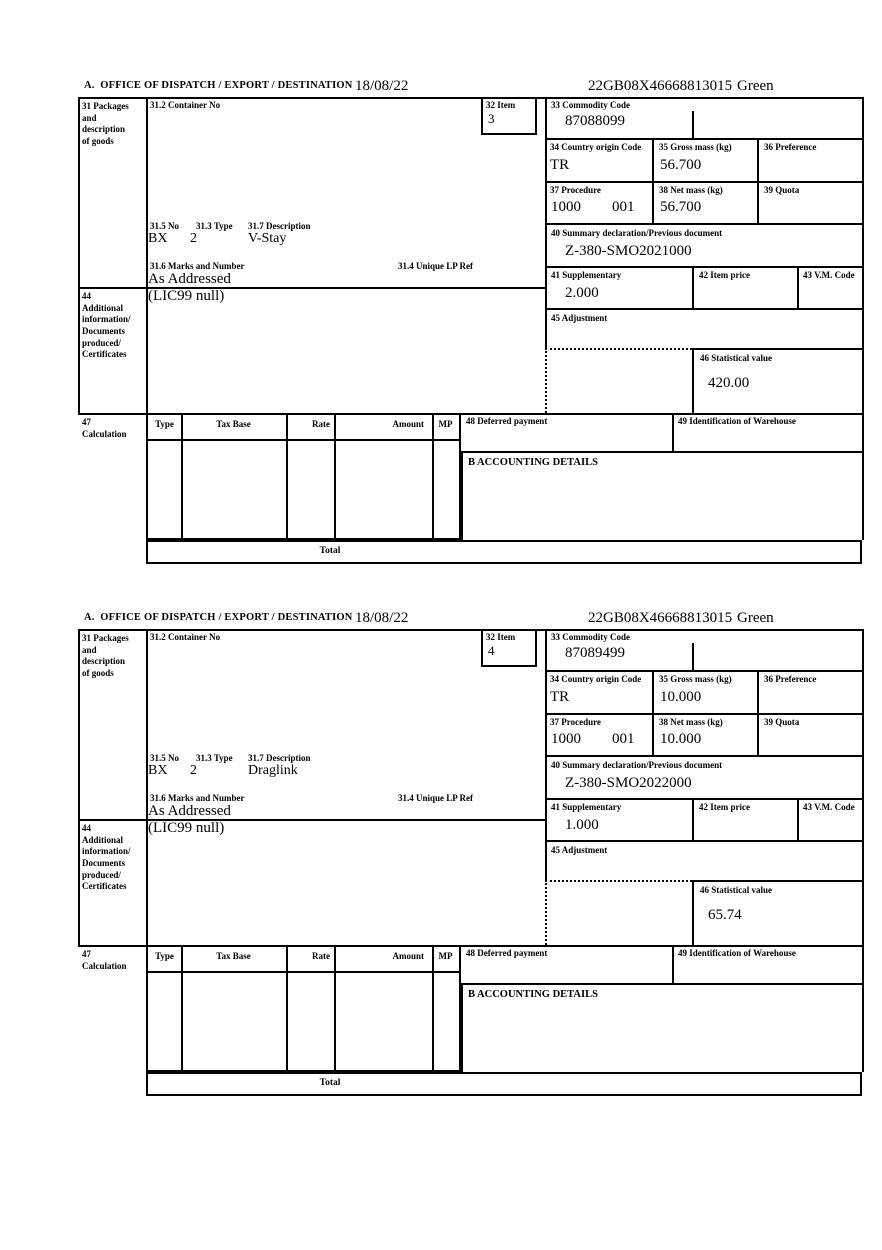 Image resolution: width=882 pixels, height=1250 pixels. I want to click on additional-information-value: (LIC99 null), so click(186, 296).